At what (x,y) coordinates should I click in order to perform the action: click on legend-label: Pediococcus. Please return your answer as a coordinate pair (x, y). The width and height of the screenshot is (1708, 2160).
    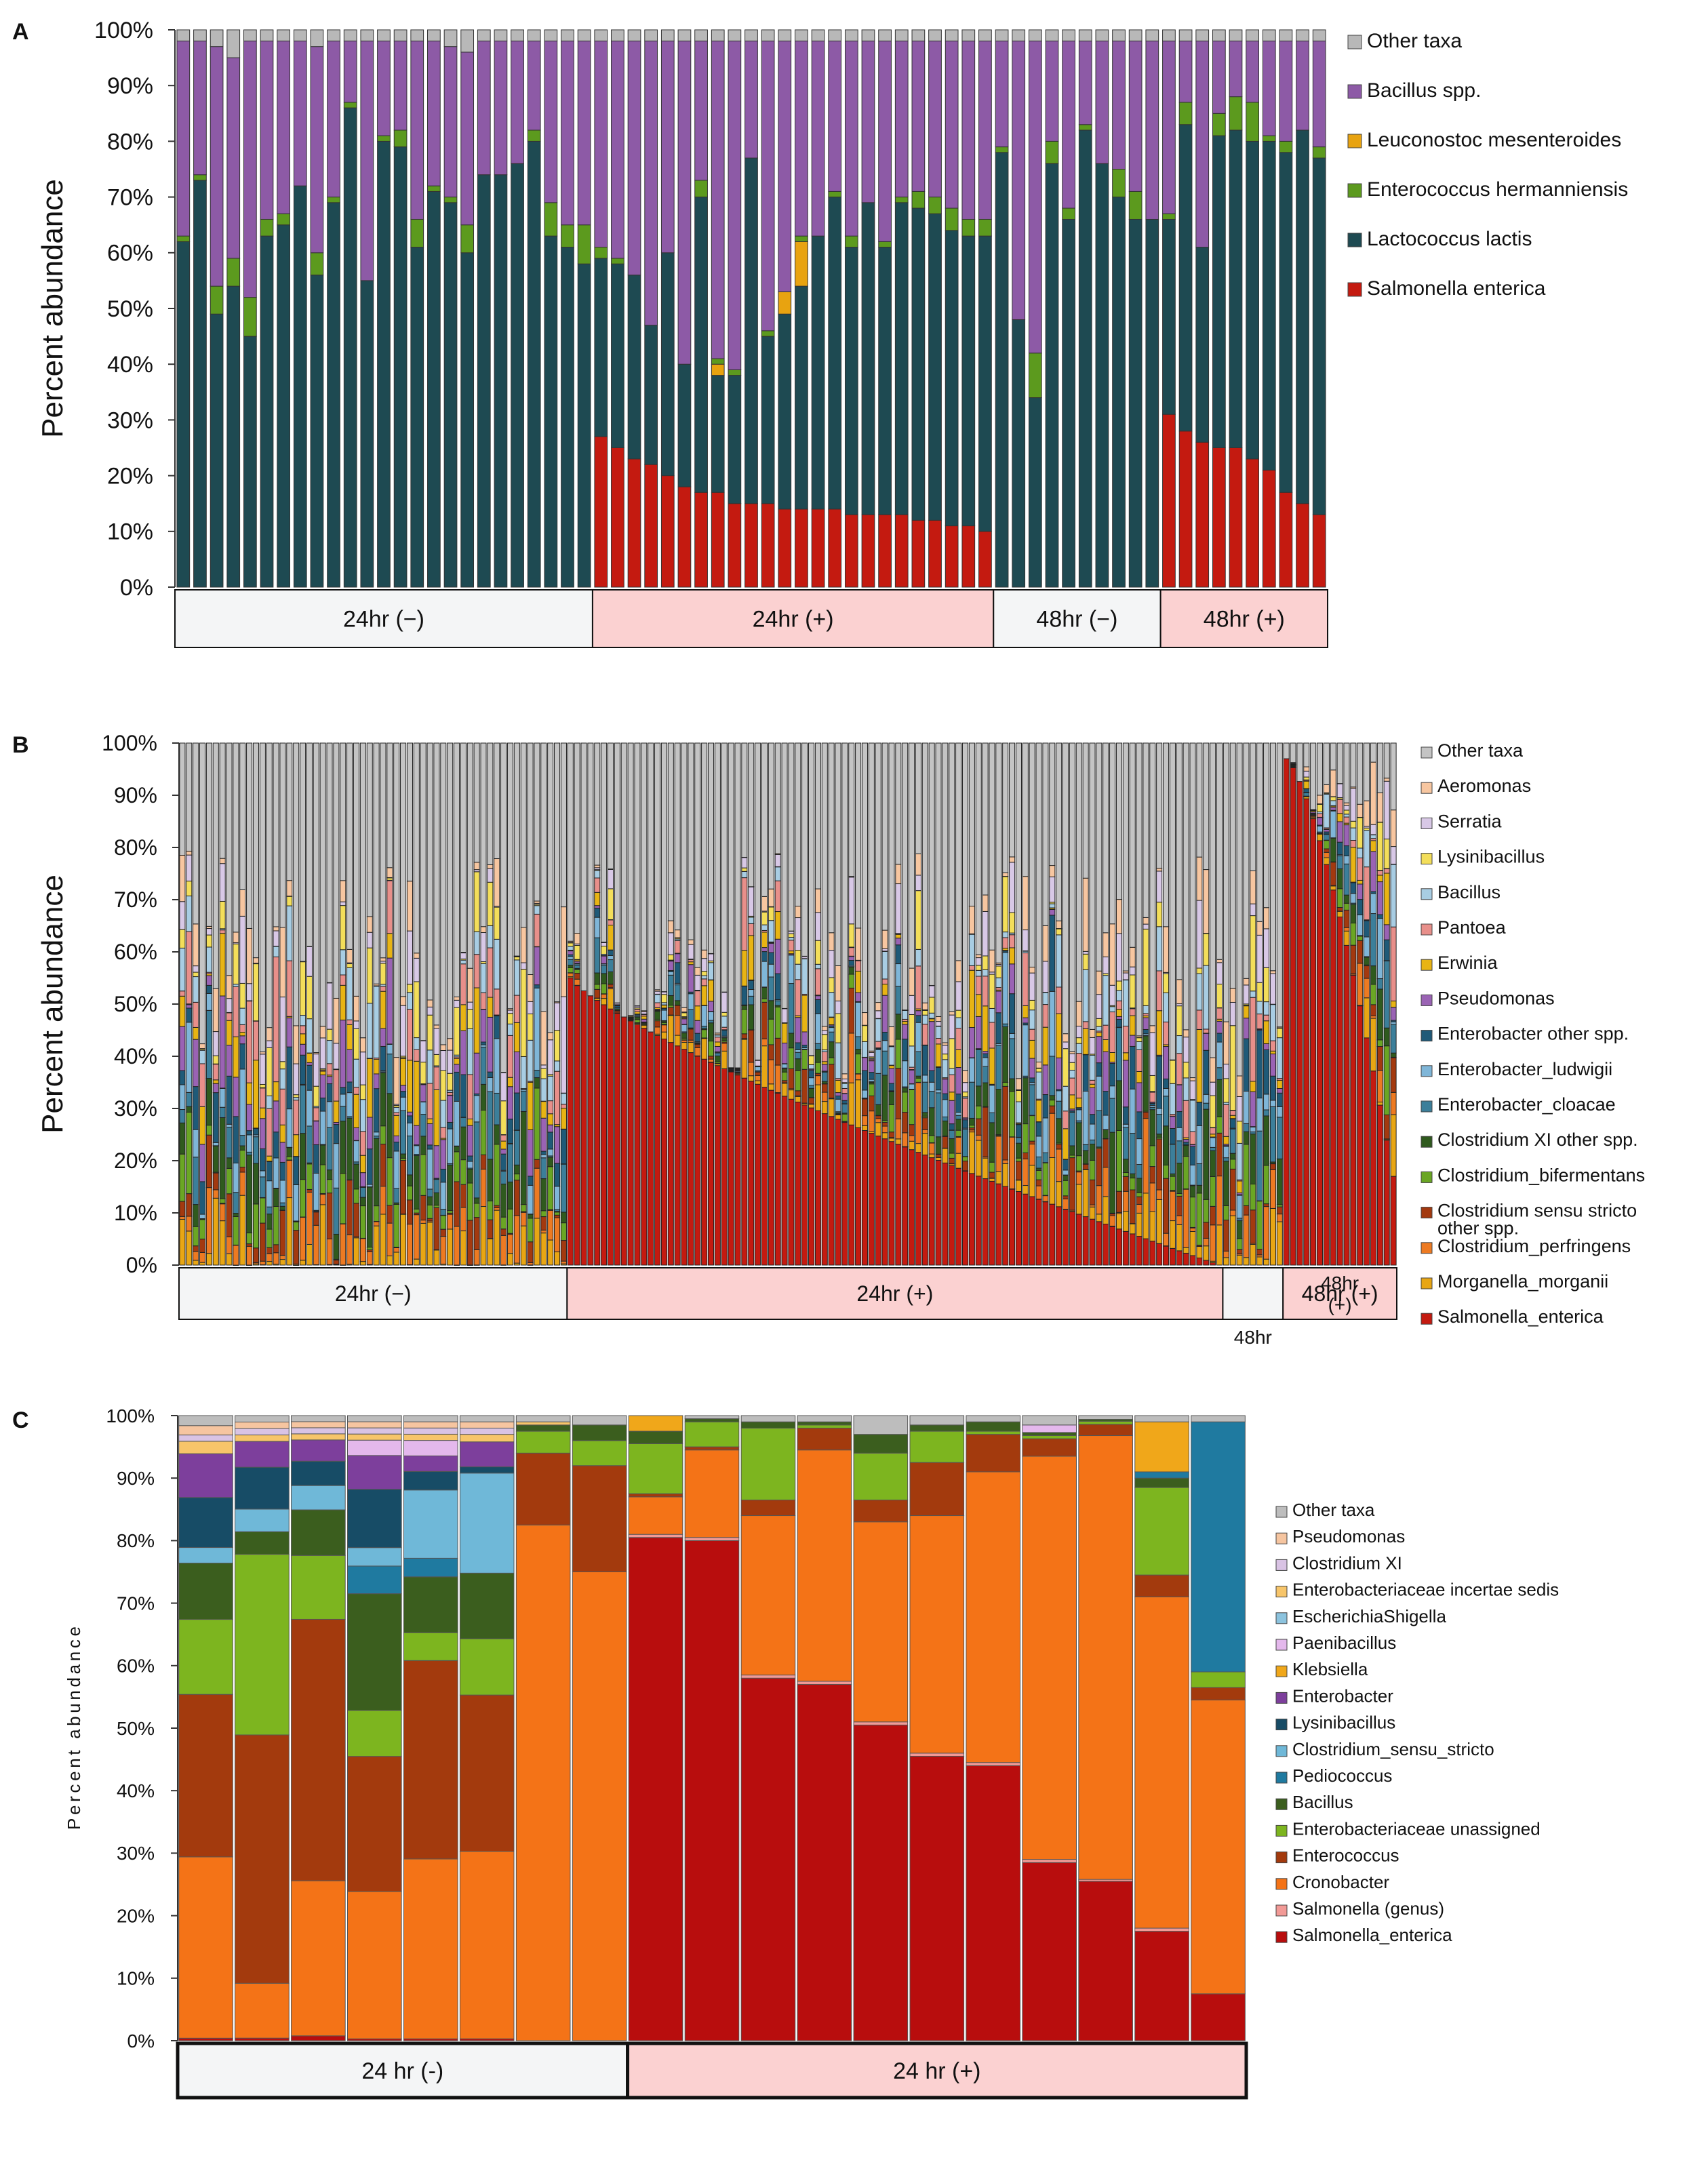
    Looking at the image, I should click on (1342, 1775).